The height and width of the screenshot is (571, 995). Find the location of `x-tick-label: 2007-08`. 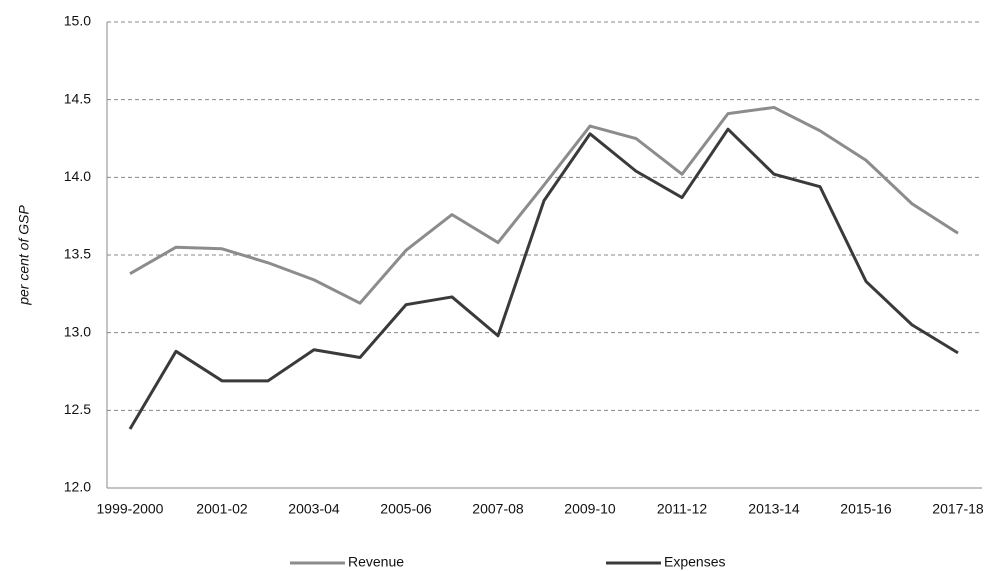

x-tick-label: 2007-08 is located at coordinates (498, 509).